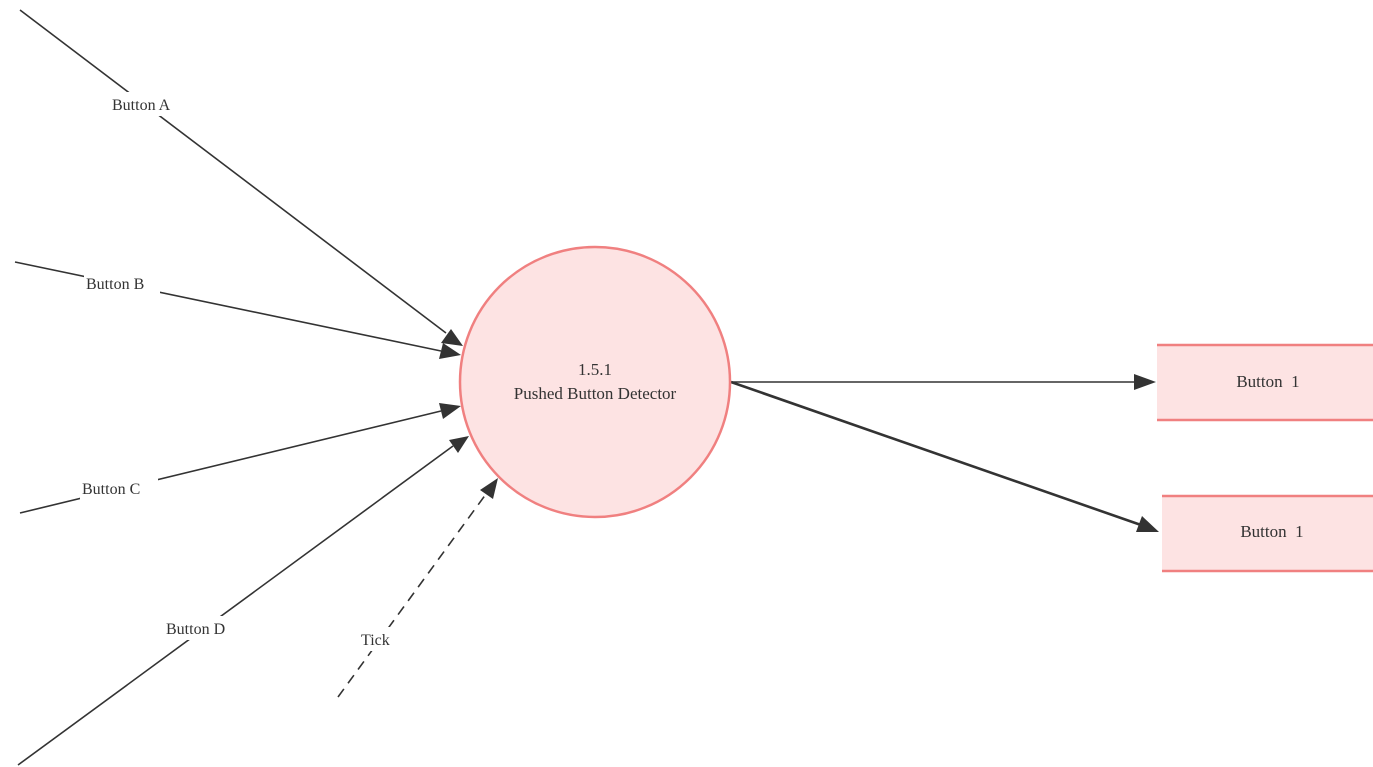  I want to click on data-store-1-label: Button 1, so click(1267, 381).